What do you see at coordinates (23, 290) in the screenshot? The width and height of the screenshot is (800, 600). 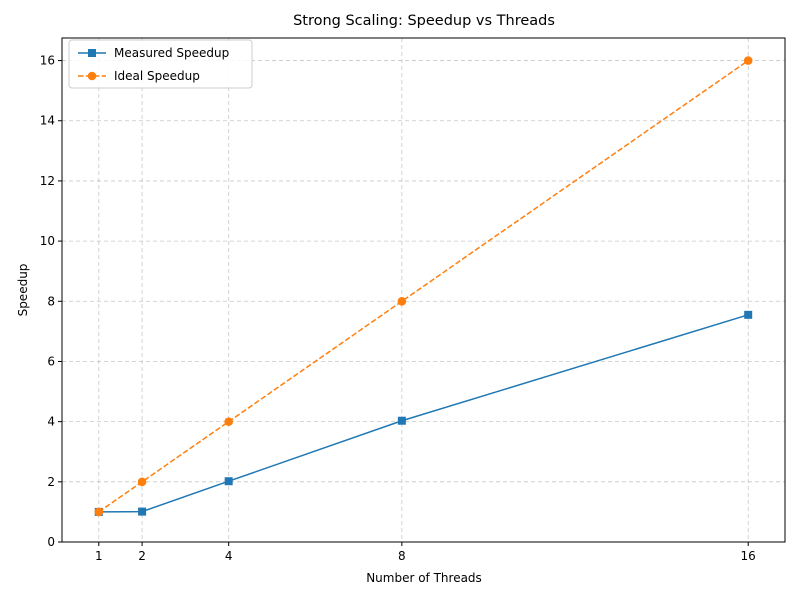 I see `y-axis-title: Speedup` at bounding box center [23, 290].